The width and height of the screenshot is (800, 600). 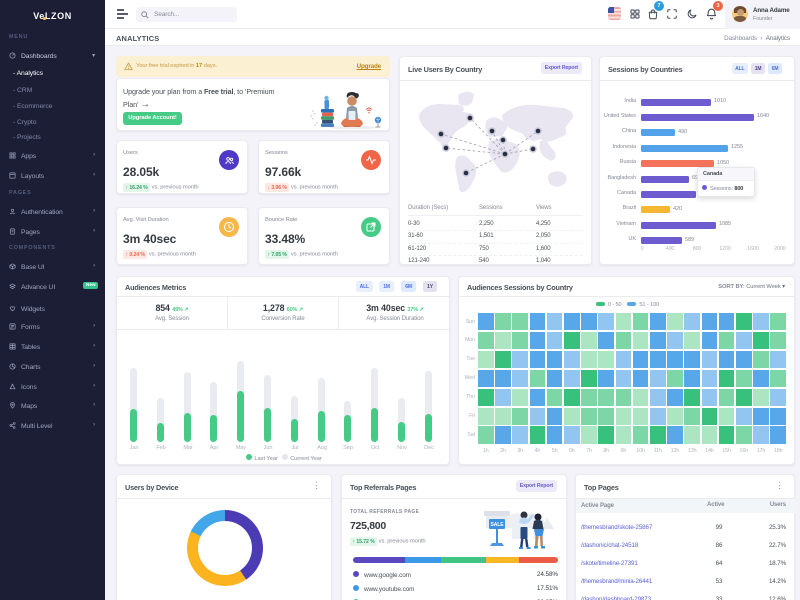 What do you see at coordinates (498, 525) in the screenshot?
I see `svg-text: SALE` at bounding box center [498, 525].